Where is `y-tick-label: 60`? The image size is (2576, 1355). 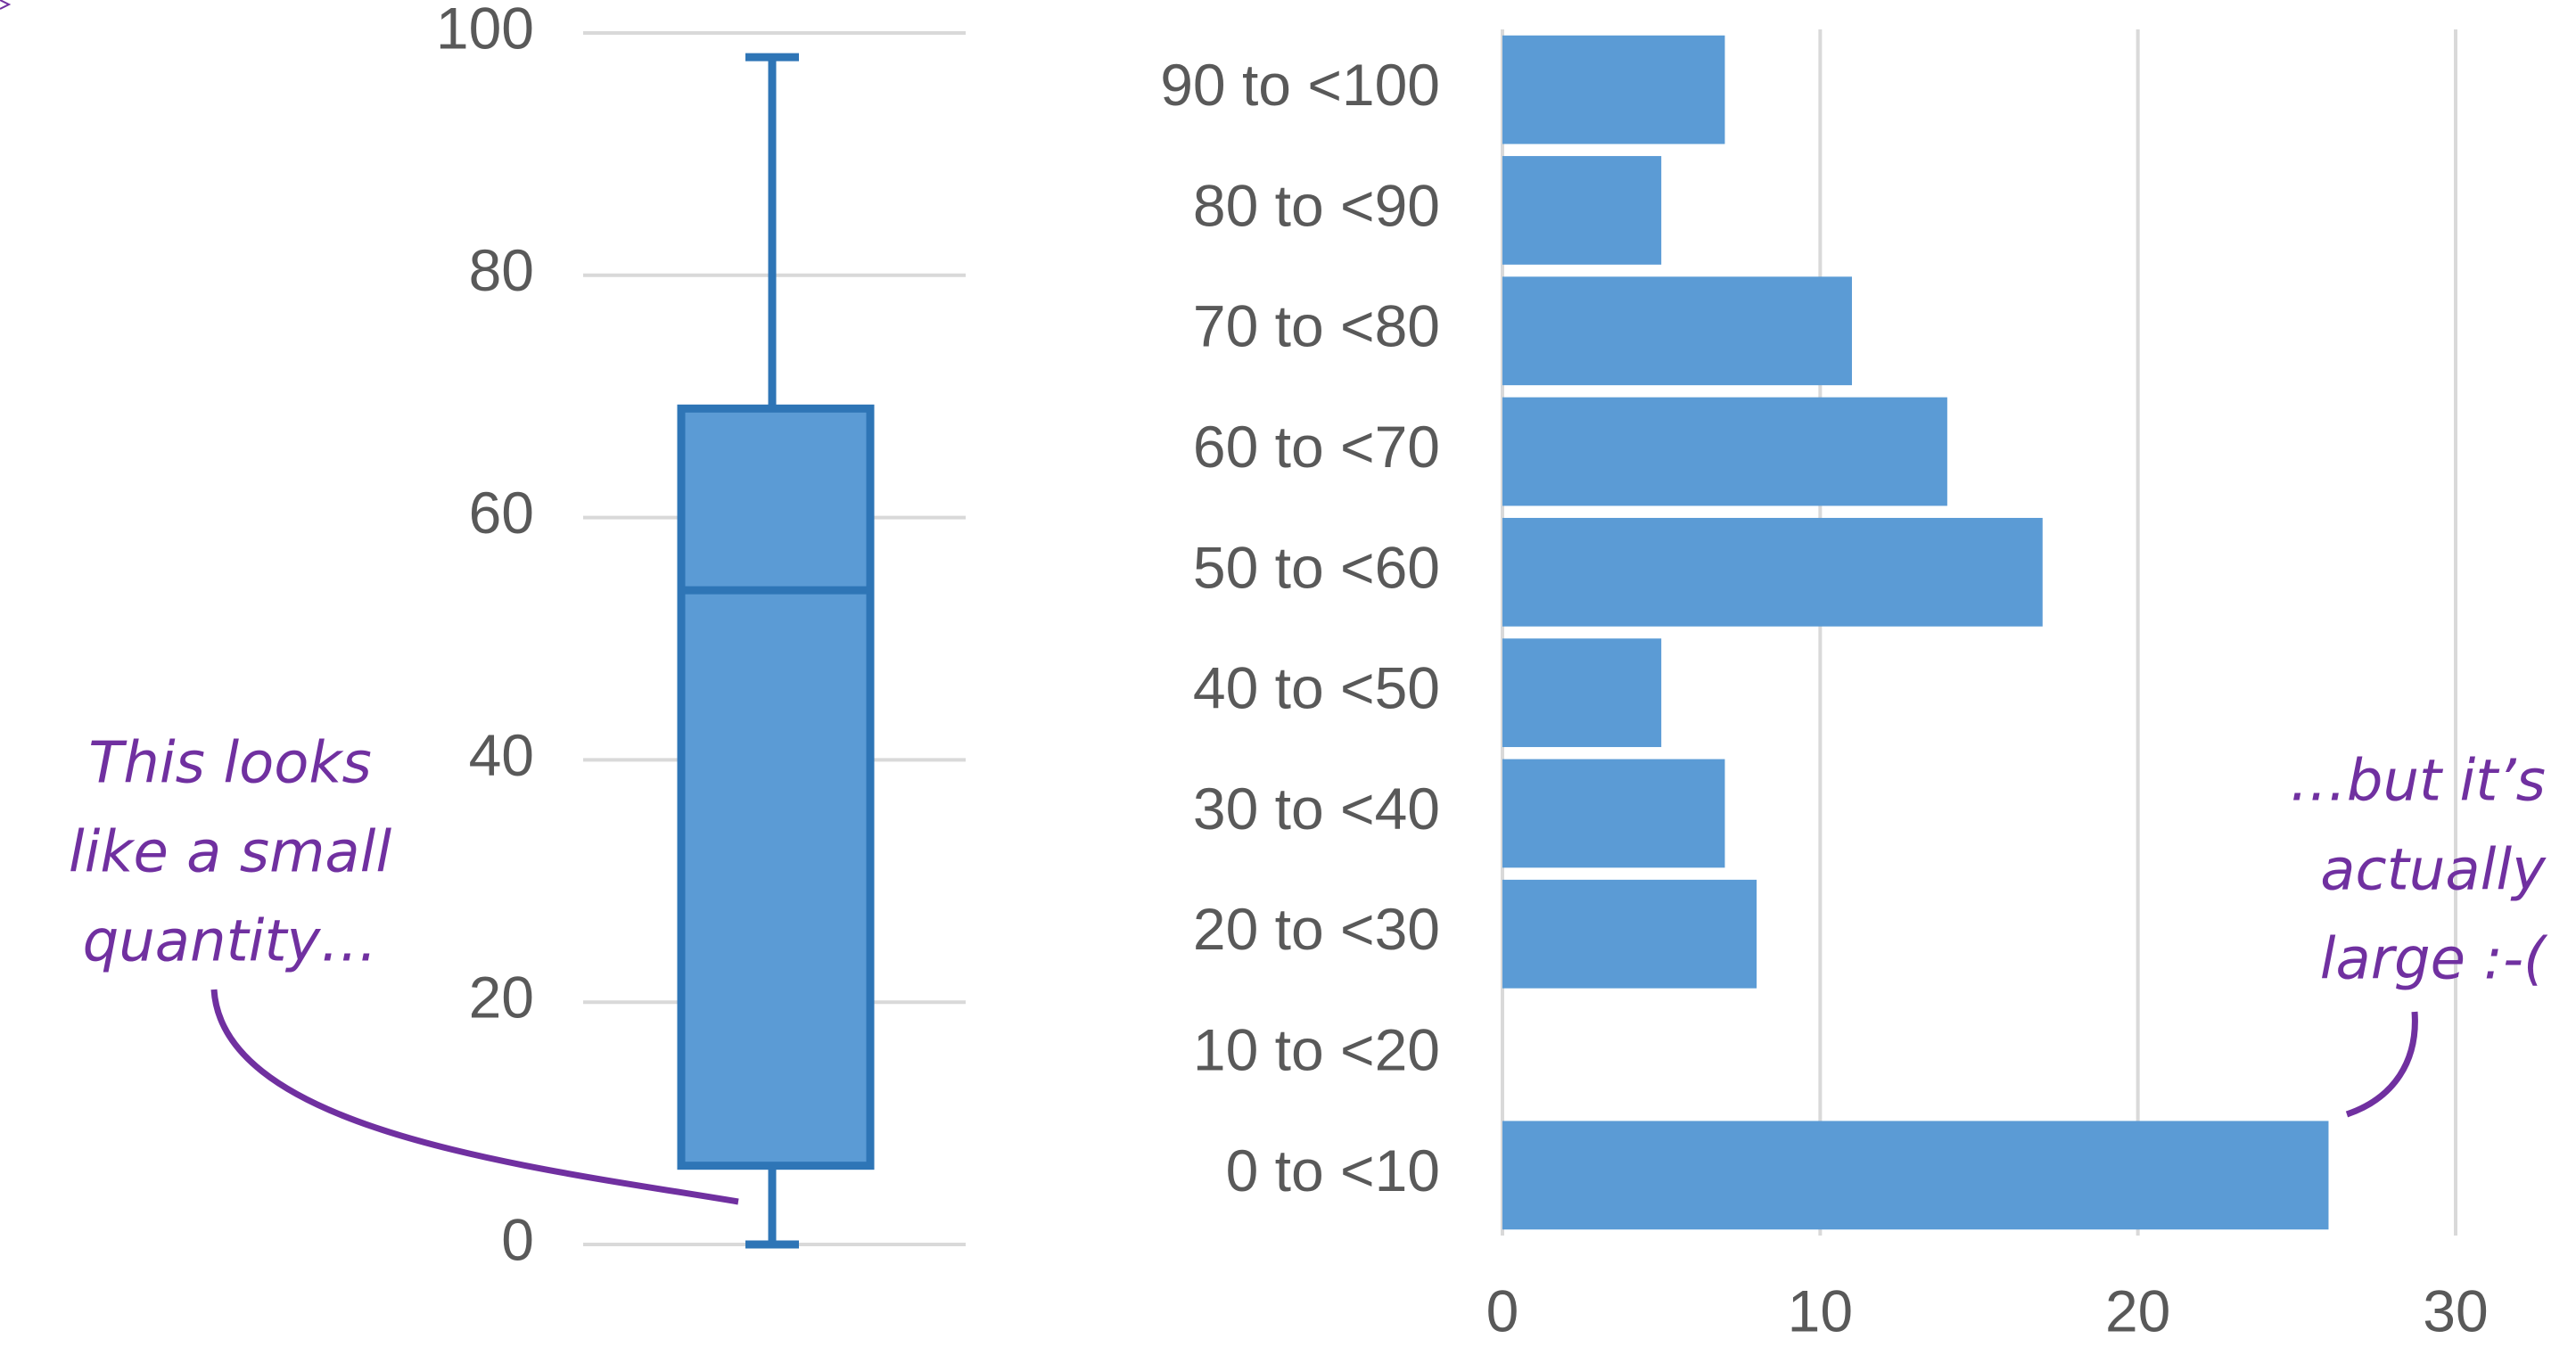
y-tick-label: 60 is located at coordinates (501, 513).